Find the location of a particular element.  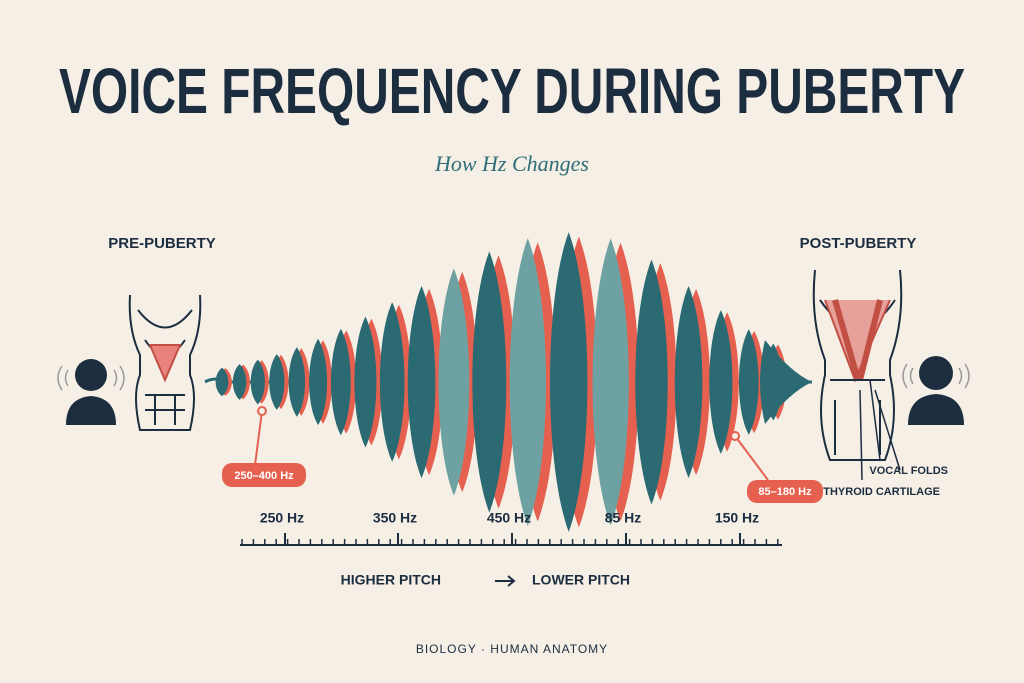

subtitle: How Hz Changes is located at coordinates (511, 163).